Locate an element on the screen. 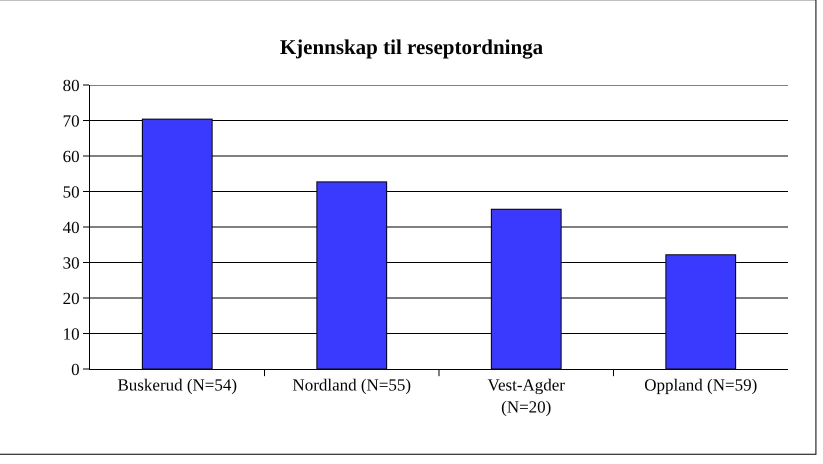 This screenshot has width=823, height=464. y-tick-label: 80 is located at coordinates (71, 85).